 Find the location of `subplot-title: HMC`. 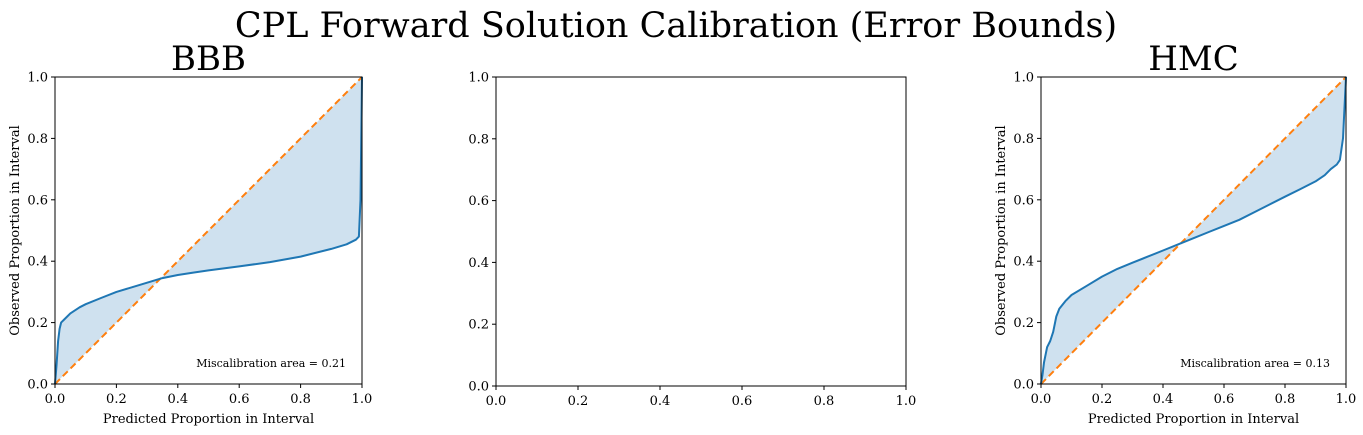

subplot-title: HMC is located at coordinates (1193, 59).